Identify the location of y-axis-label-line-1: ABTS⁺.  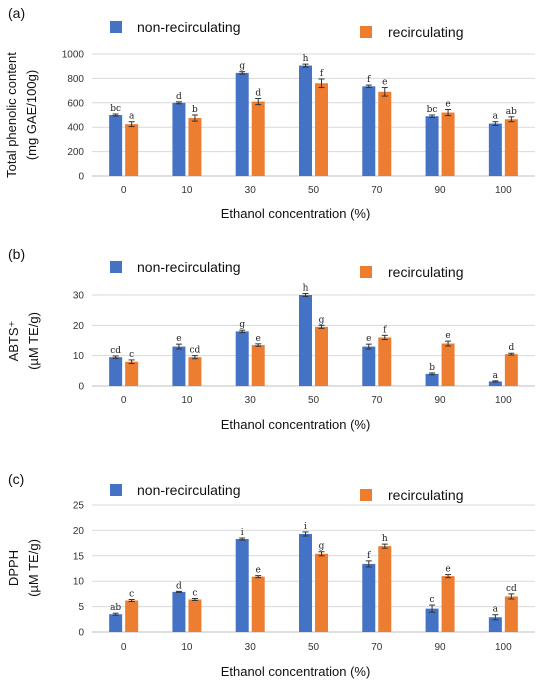
(13, 341).